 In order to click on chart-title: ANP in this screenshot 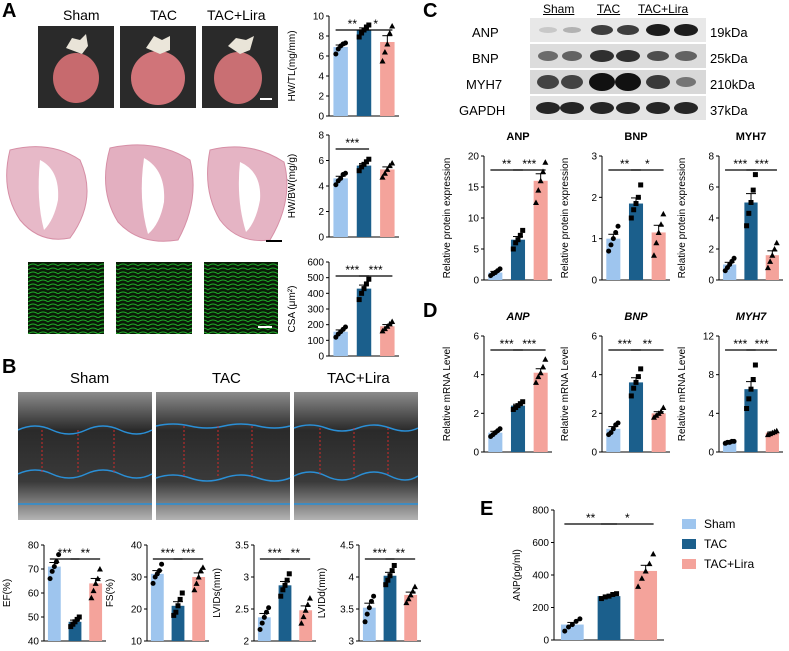, I will do `click(517, 317)`.